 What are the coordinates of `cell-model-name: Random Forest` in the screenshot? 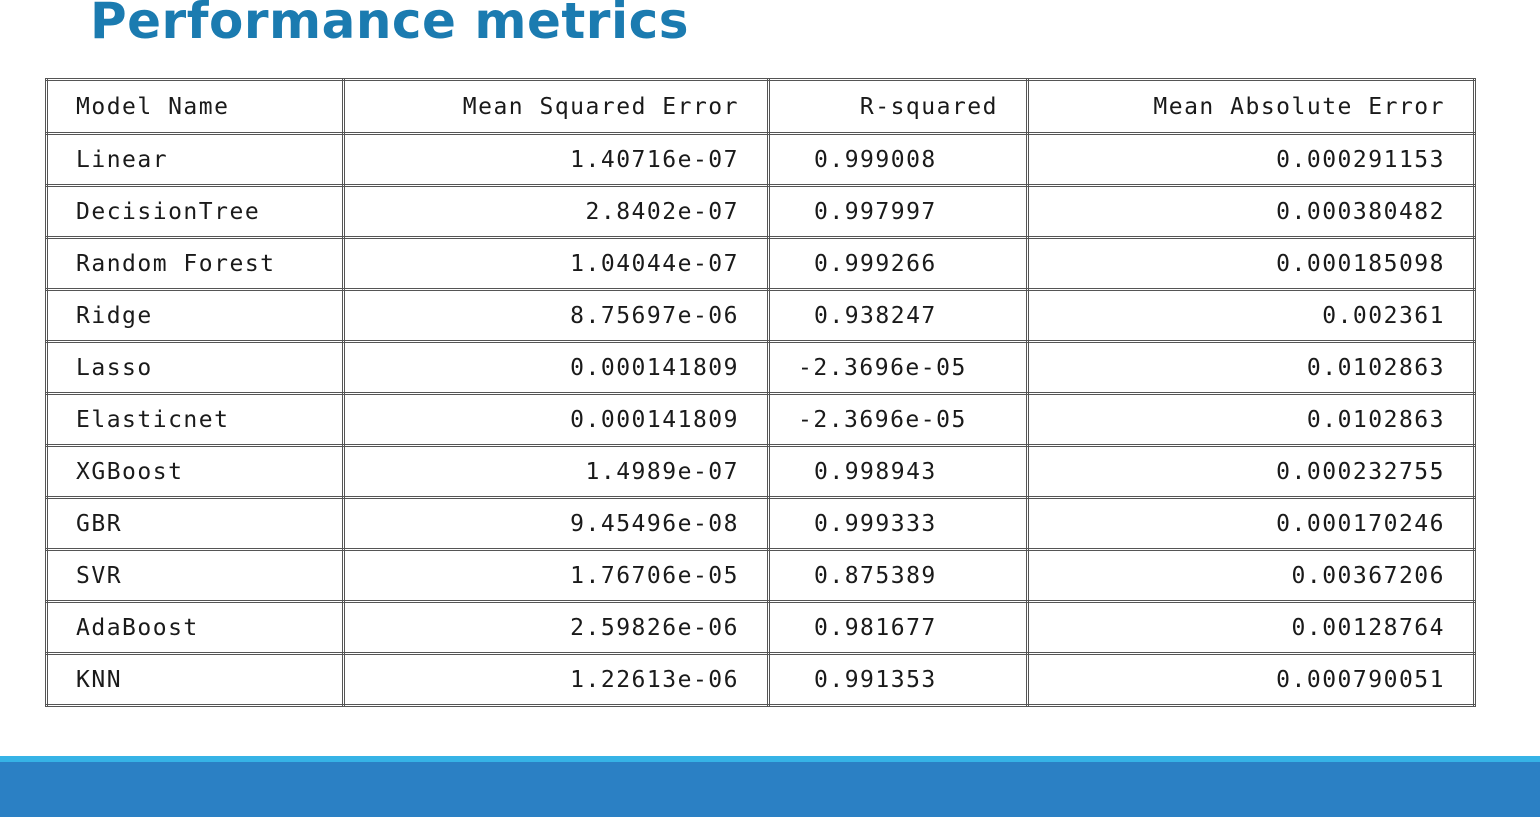 It's located at (195, 263).